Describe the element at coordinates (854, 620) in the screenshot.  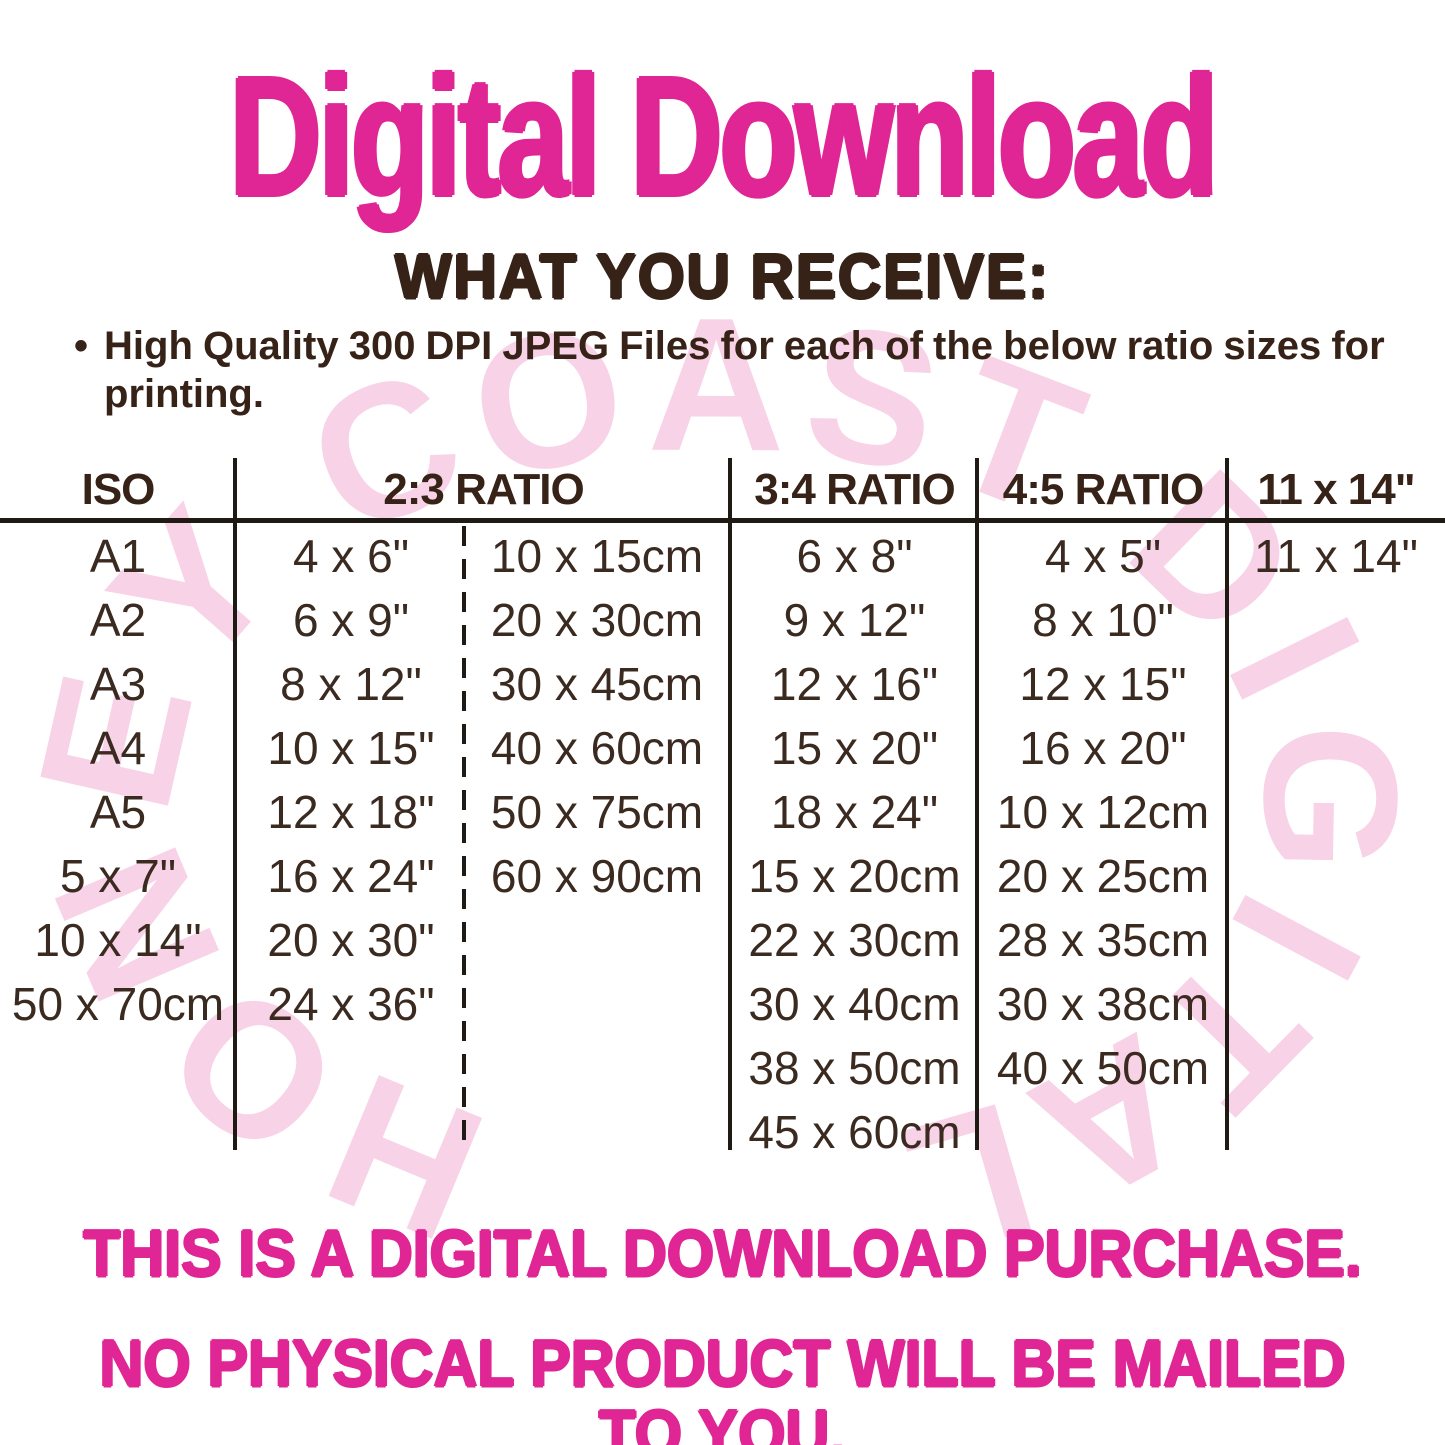
I see `table-cell: 9 x 12"` at that location.